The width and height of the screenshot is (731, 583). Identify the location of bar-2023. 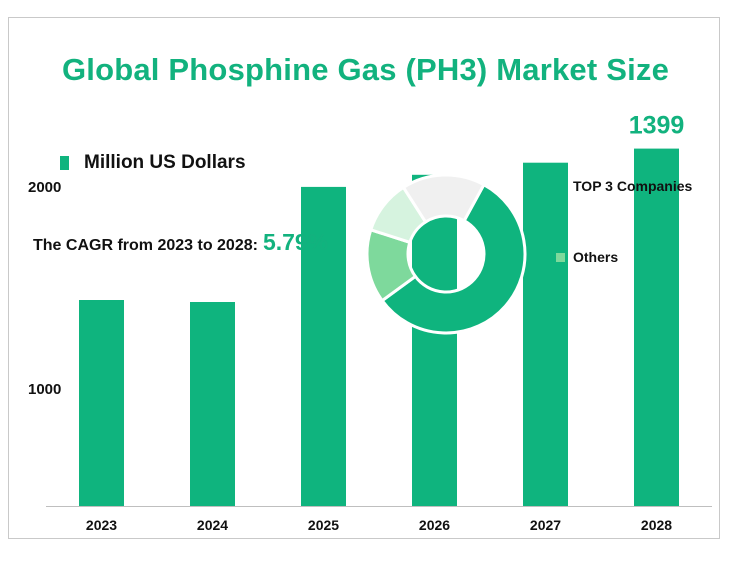
(101, 403).